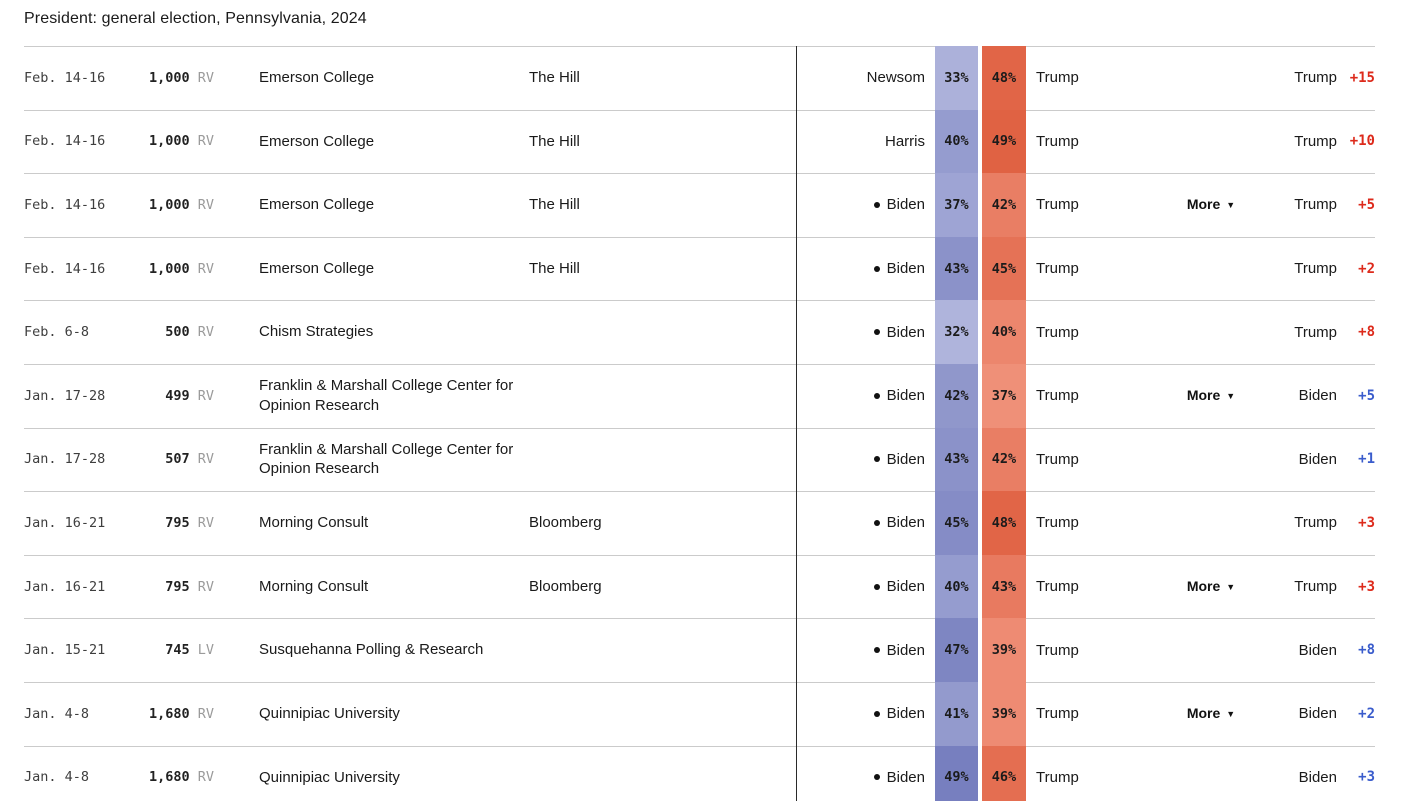 The image size is (1417, 801). I want to click on poll-date: Jan. 15-21, so click(65, 650).